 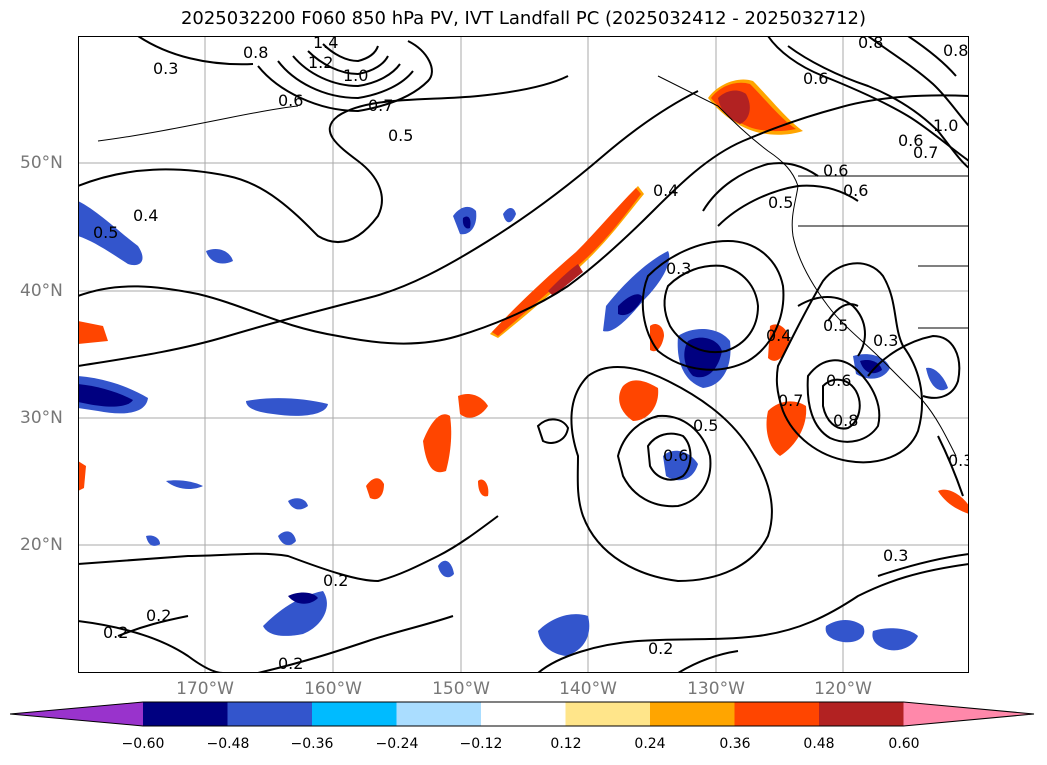 What do you see at coordinates (397, 744) in the screenshot?
I see `colorbar-tick: −0.24` at bounding box center [397, 744].